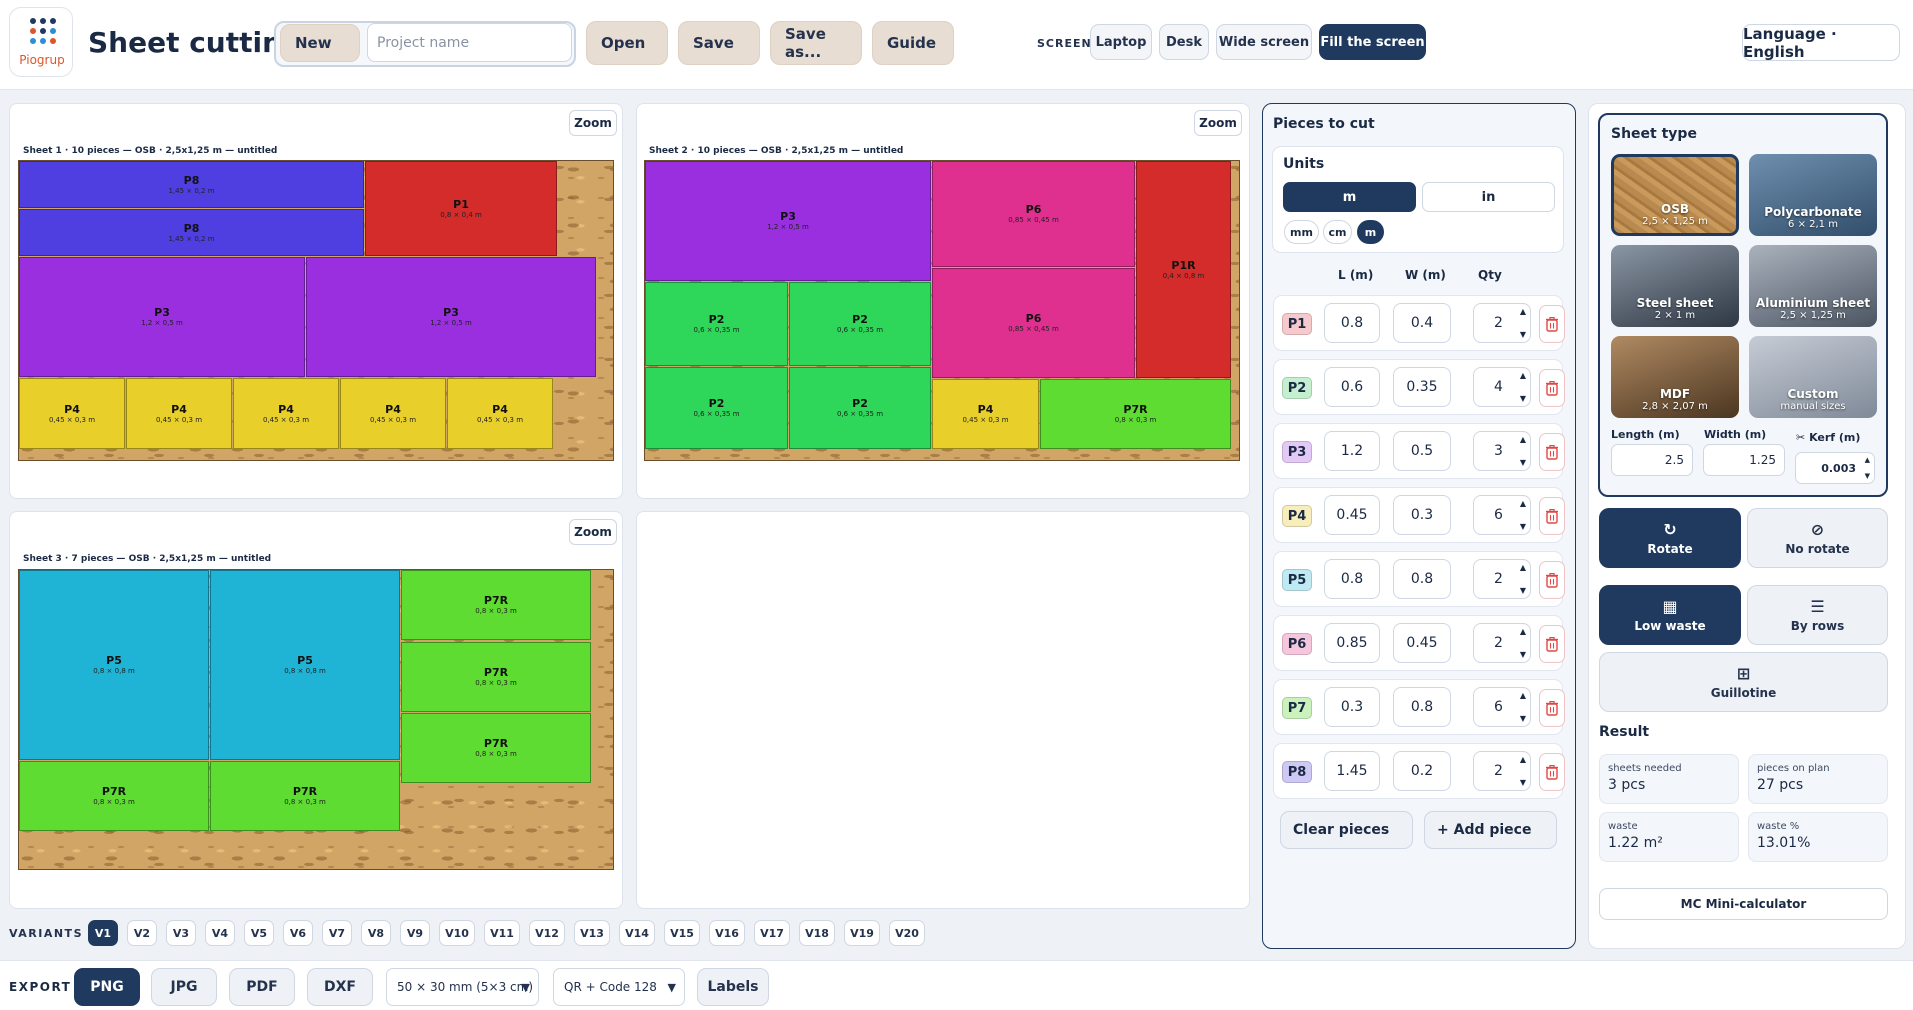  Describe the element at coordinates (1352, 707) in the screenshot. I see `piece-length-input: 0.3` at that location.